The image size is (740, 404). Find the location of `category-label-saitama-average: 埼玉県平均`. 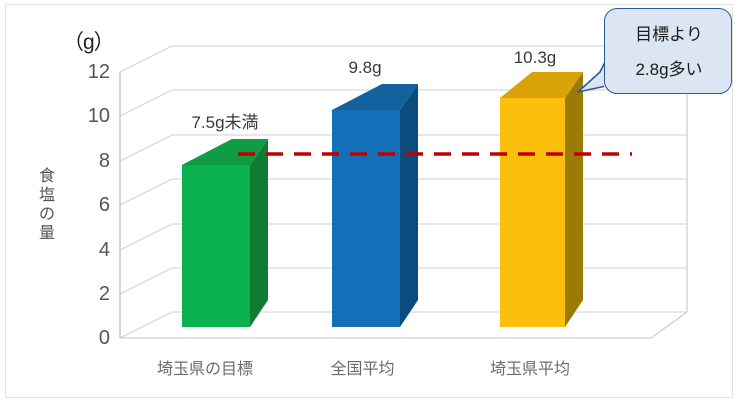

category-label-saitama-average: 埼玉県平均 is located at coordinates (529, 369).